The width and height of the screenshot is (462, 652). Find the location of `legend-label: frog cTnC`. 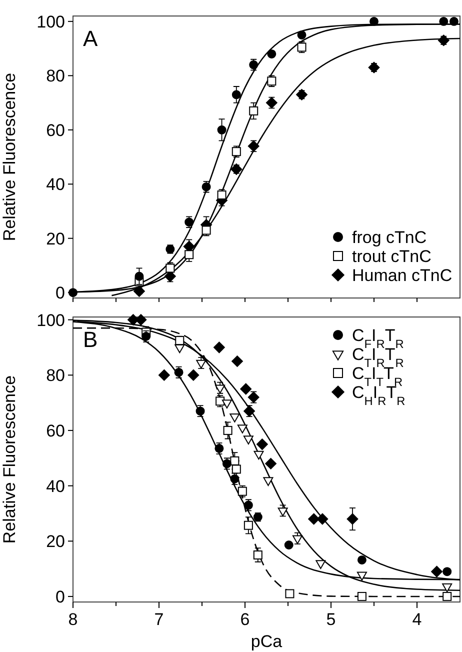

legend-label: frog cTnC is located at coordinates (389, 237).